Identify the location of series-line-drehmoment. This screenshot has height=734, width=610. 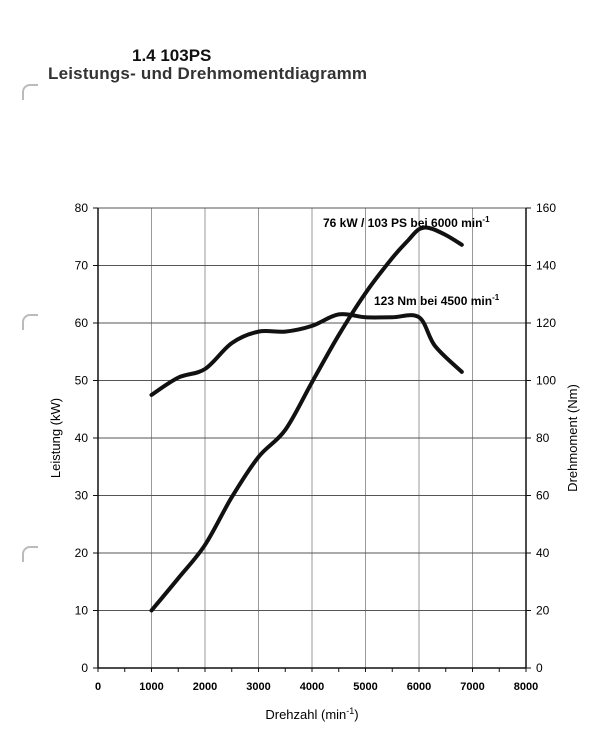
(306, 354).